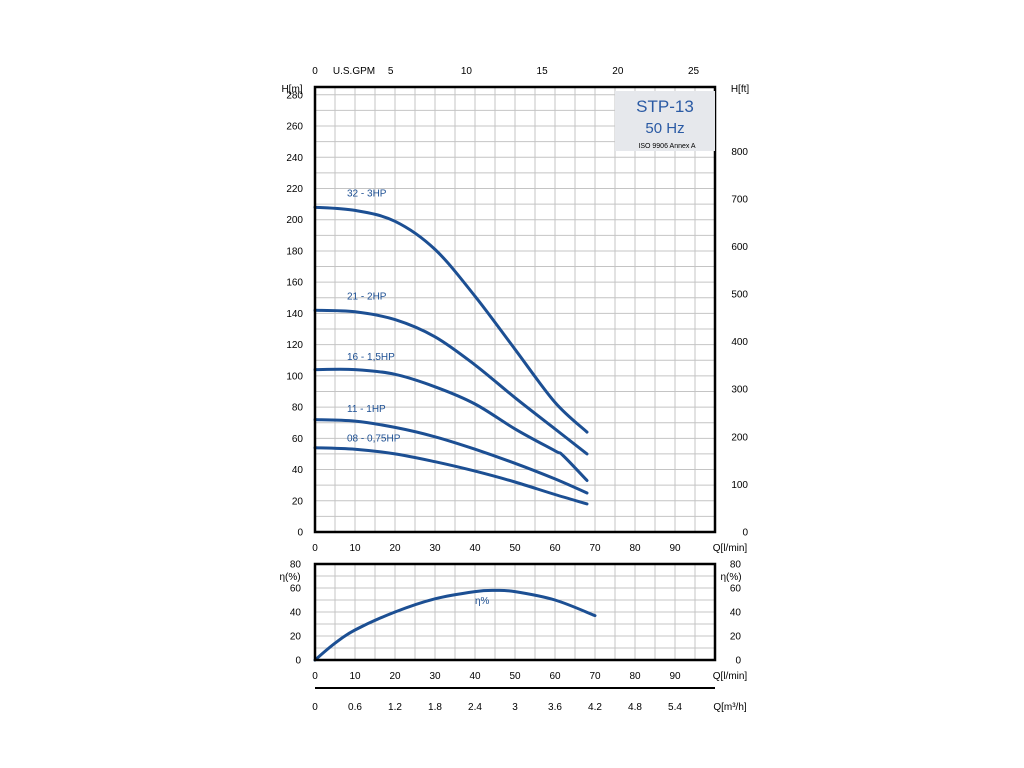 This screenshot has height=768, width=1024. What do you see at coordinates (315, 676) in the screenshot?
I see `eff-x-tick-label: 0` at bounding box center [315, 676].